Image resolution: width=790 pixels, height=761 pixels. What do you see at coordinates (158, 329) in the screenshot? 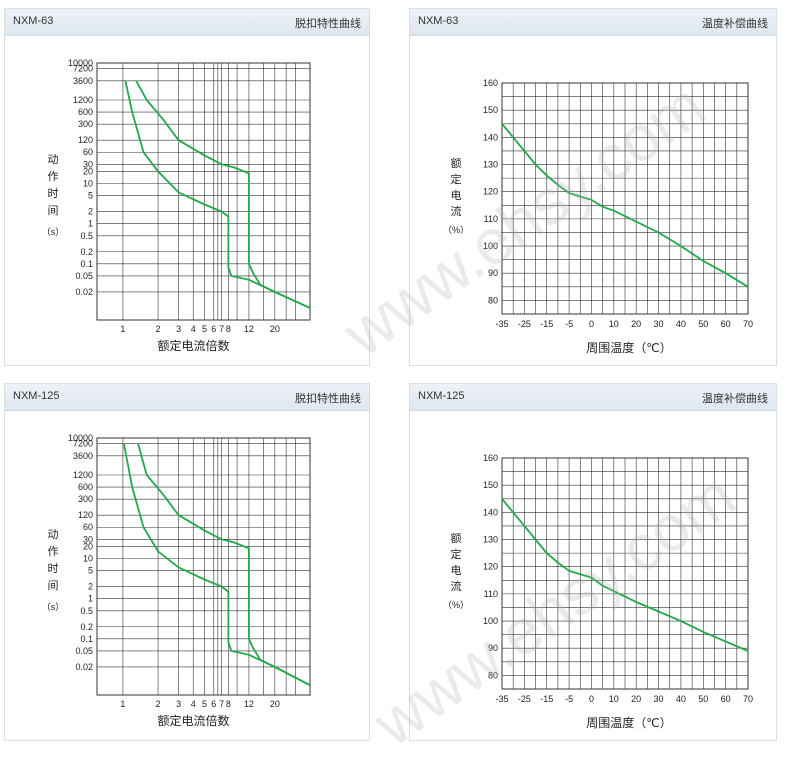
I see `x-tick-label: 2` at bounding box center [158, 329].